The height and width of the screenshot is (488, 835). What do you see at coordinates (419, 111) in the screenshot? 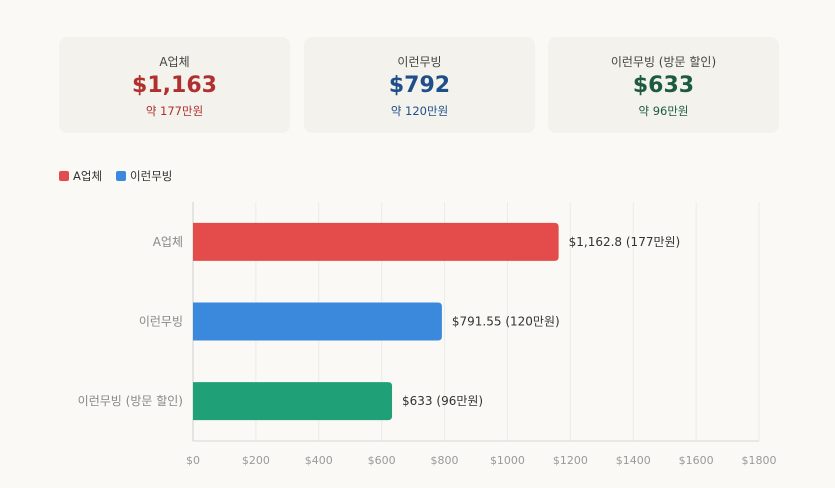
I see `card-sub: 약 120만원` at bounding box center [419, 111].